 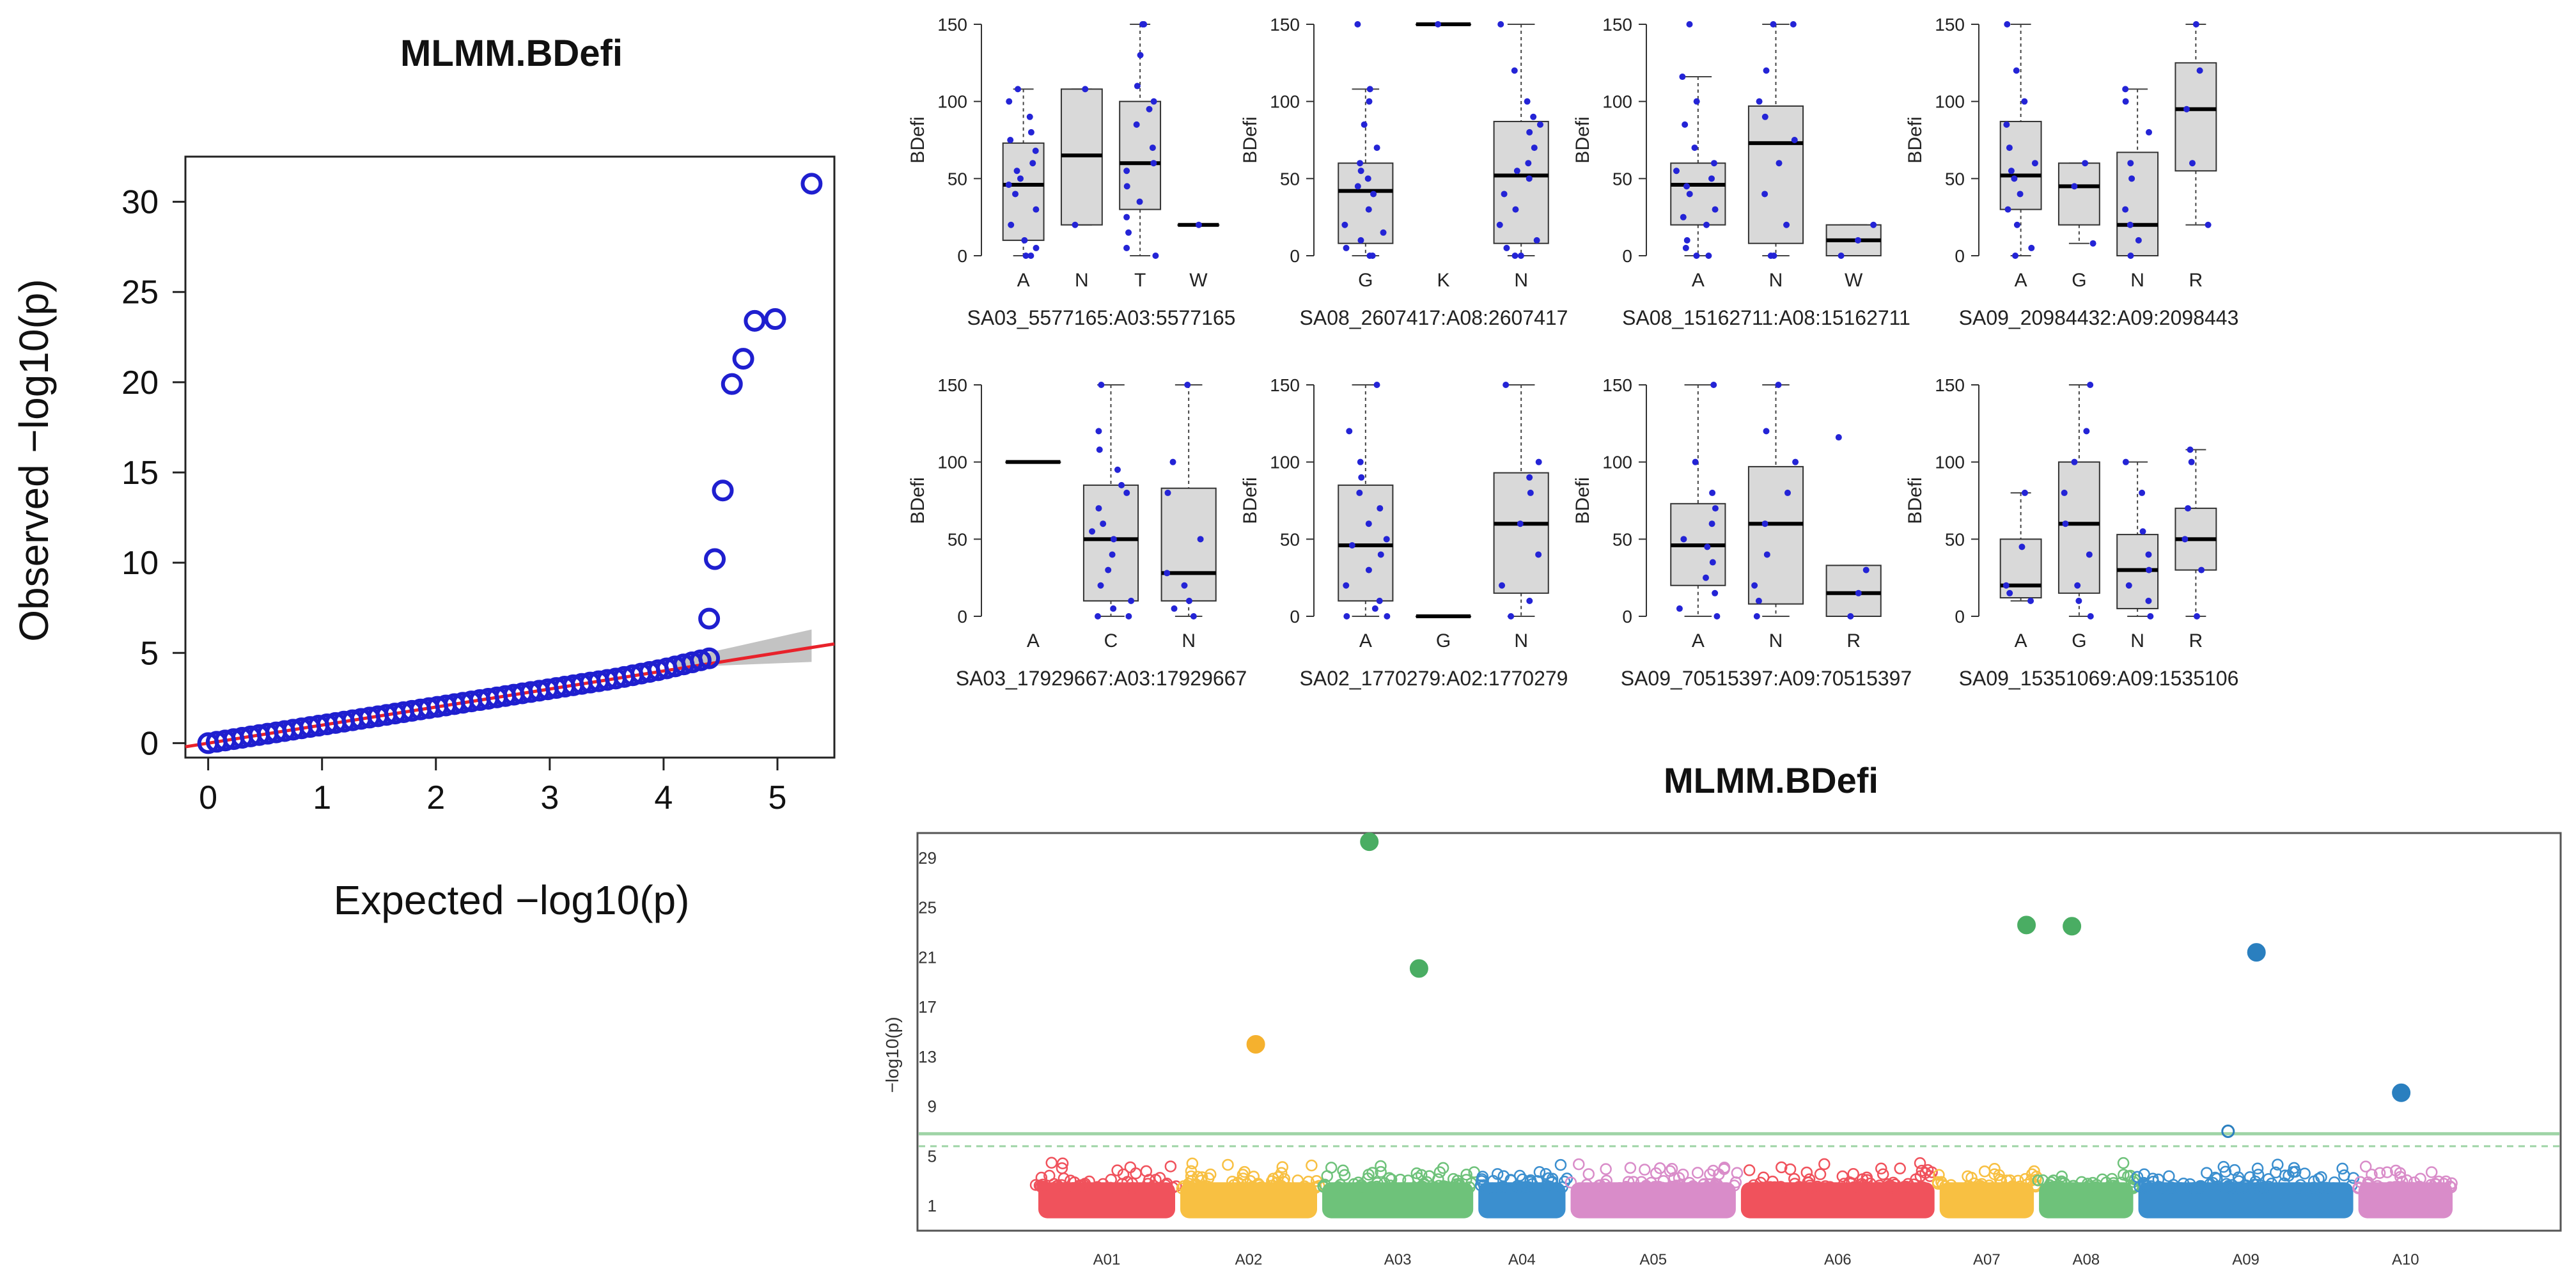 What do you see at coordinates (1854, 280) in the screenshot?
I see `boxplot-group-label: W` at bounding box center [1854, 280].